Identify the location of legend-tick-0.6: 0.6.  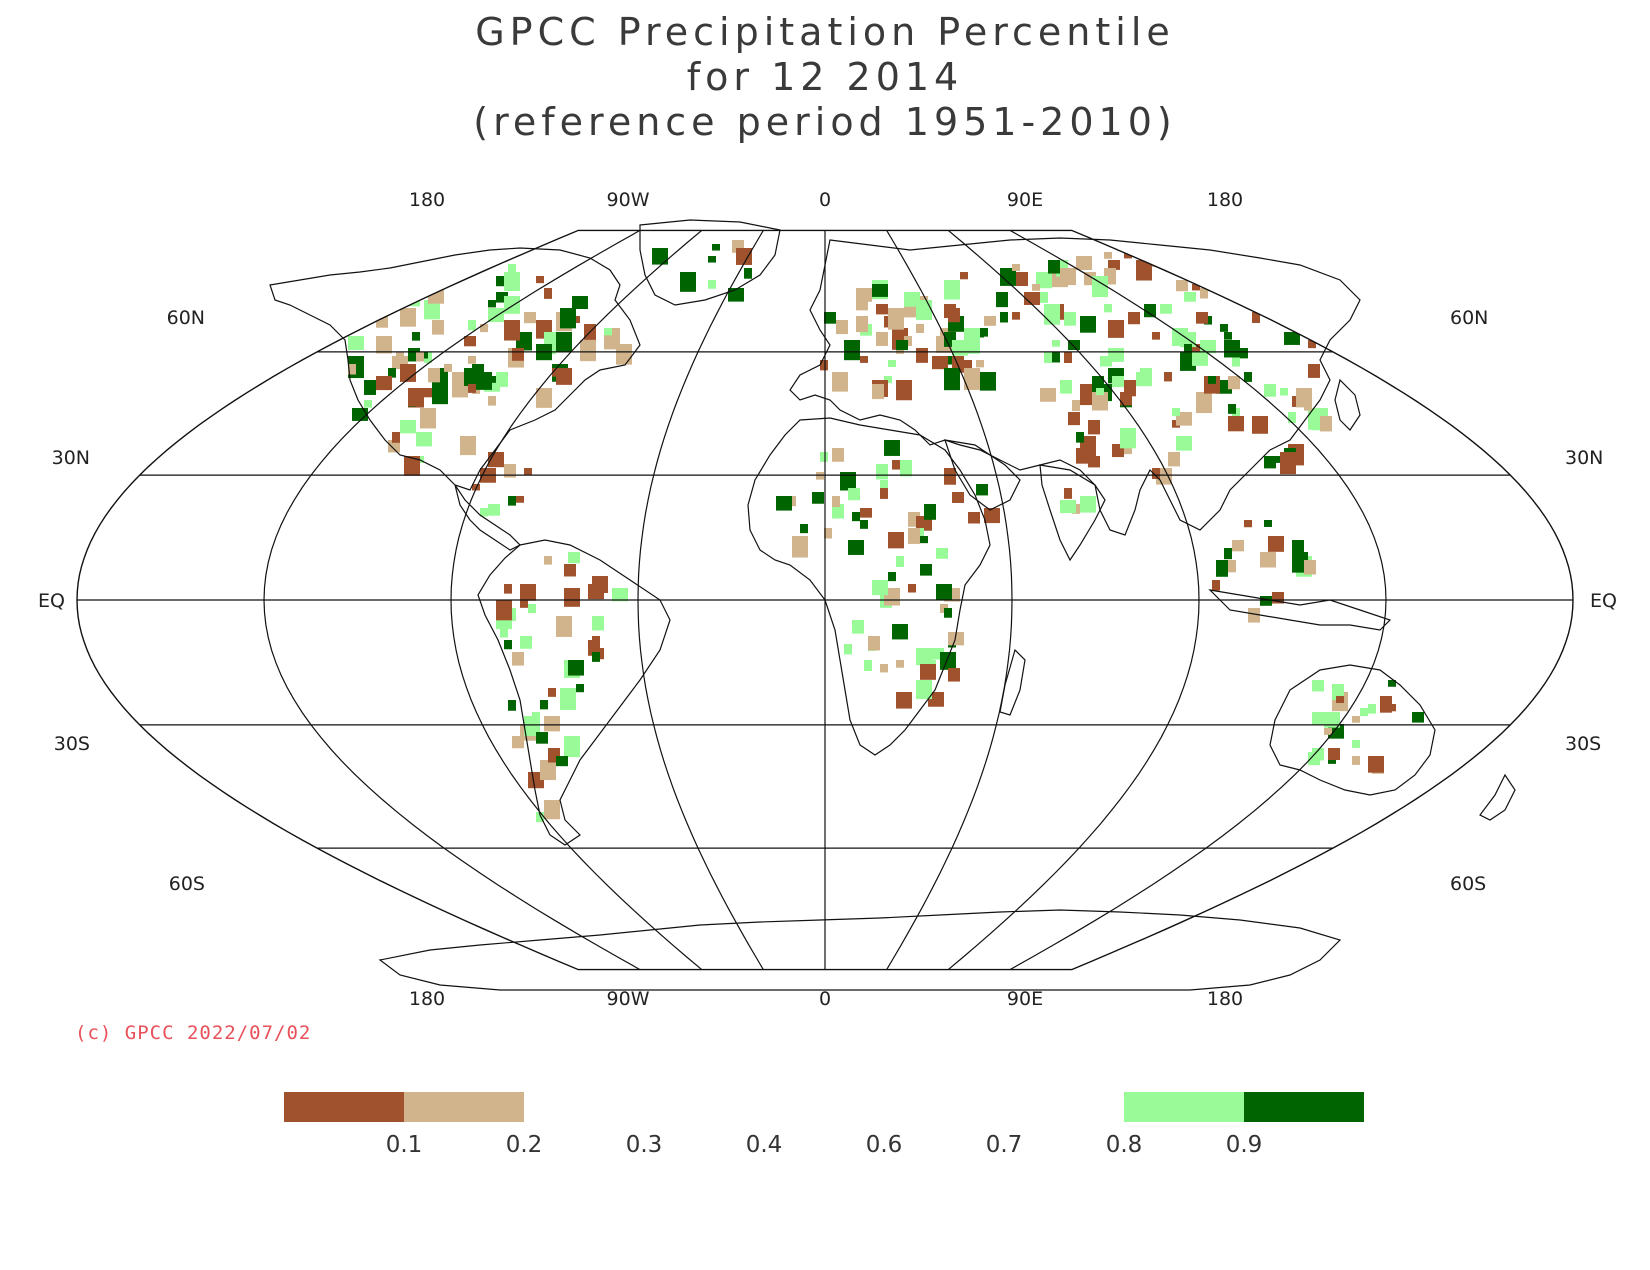
(884, 1145).